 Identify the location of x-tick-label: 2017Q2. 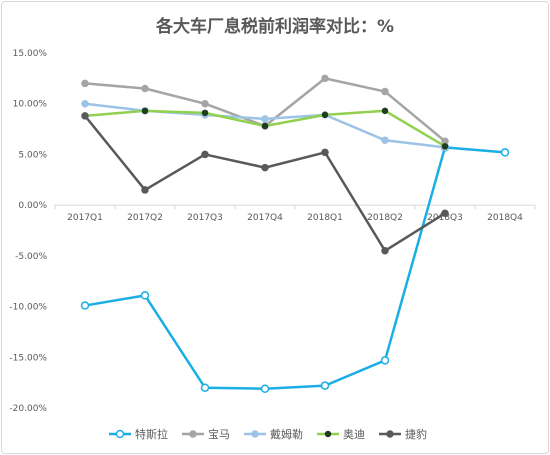
(145, 218).